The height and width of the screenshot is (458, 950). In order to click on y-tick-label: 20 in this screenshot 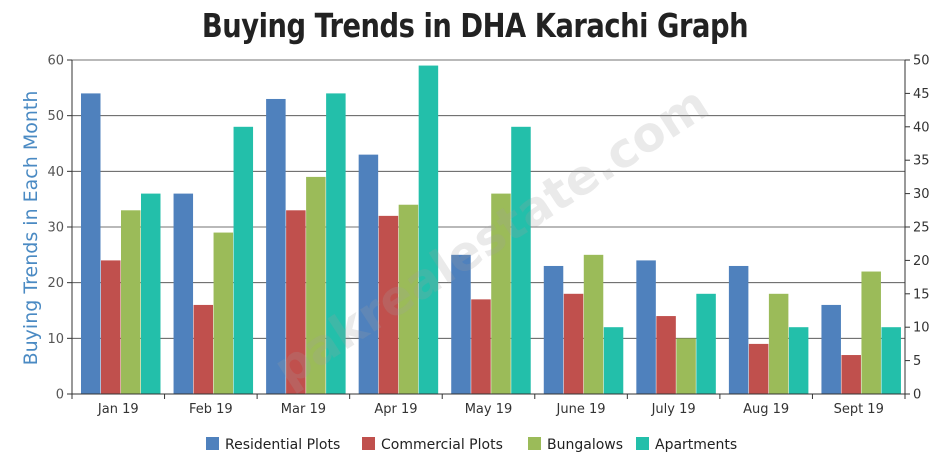, I will do `click(55, 283)`.